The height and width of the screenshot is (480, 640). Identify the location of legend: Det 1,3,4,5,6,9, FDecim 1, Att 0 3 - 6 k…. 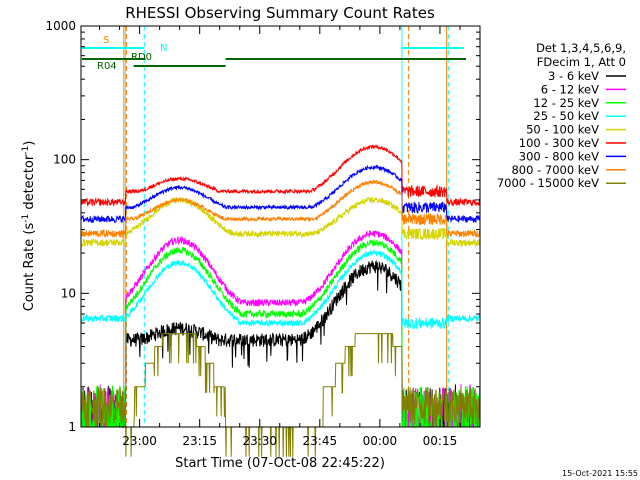
(561, 115).